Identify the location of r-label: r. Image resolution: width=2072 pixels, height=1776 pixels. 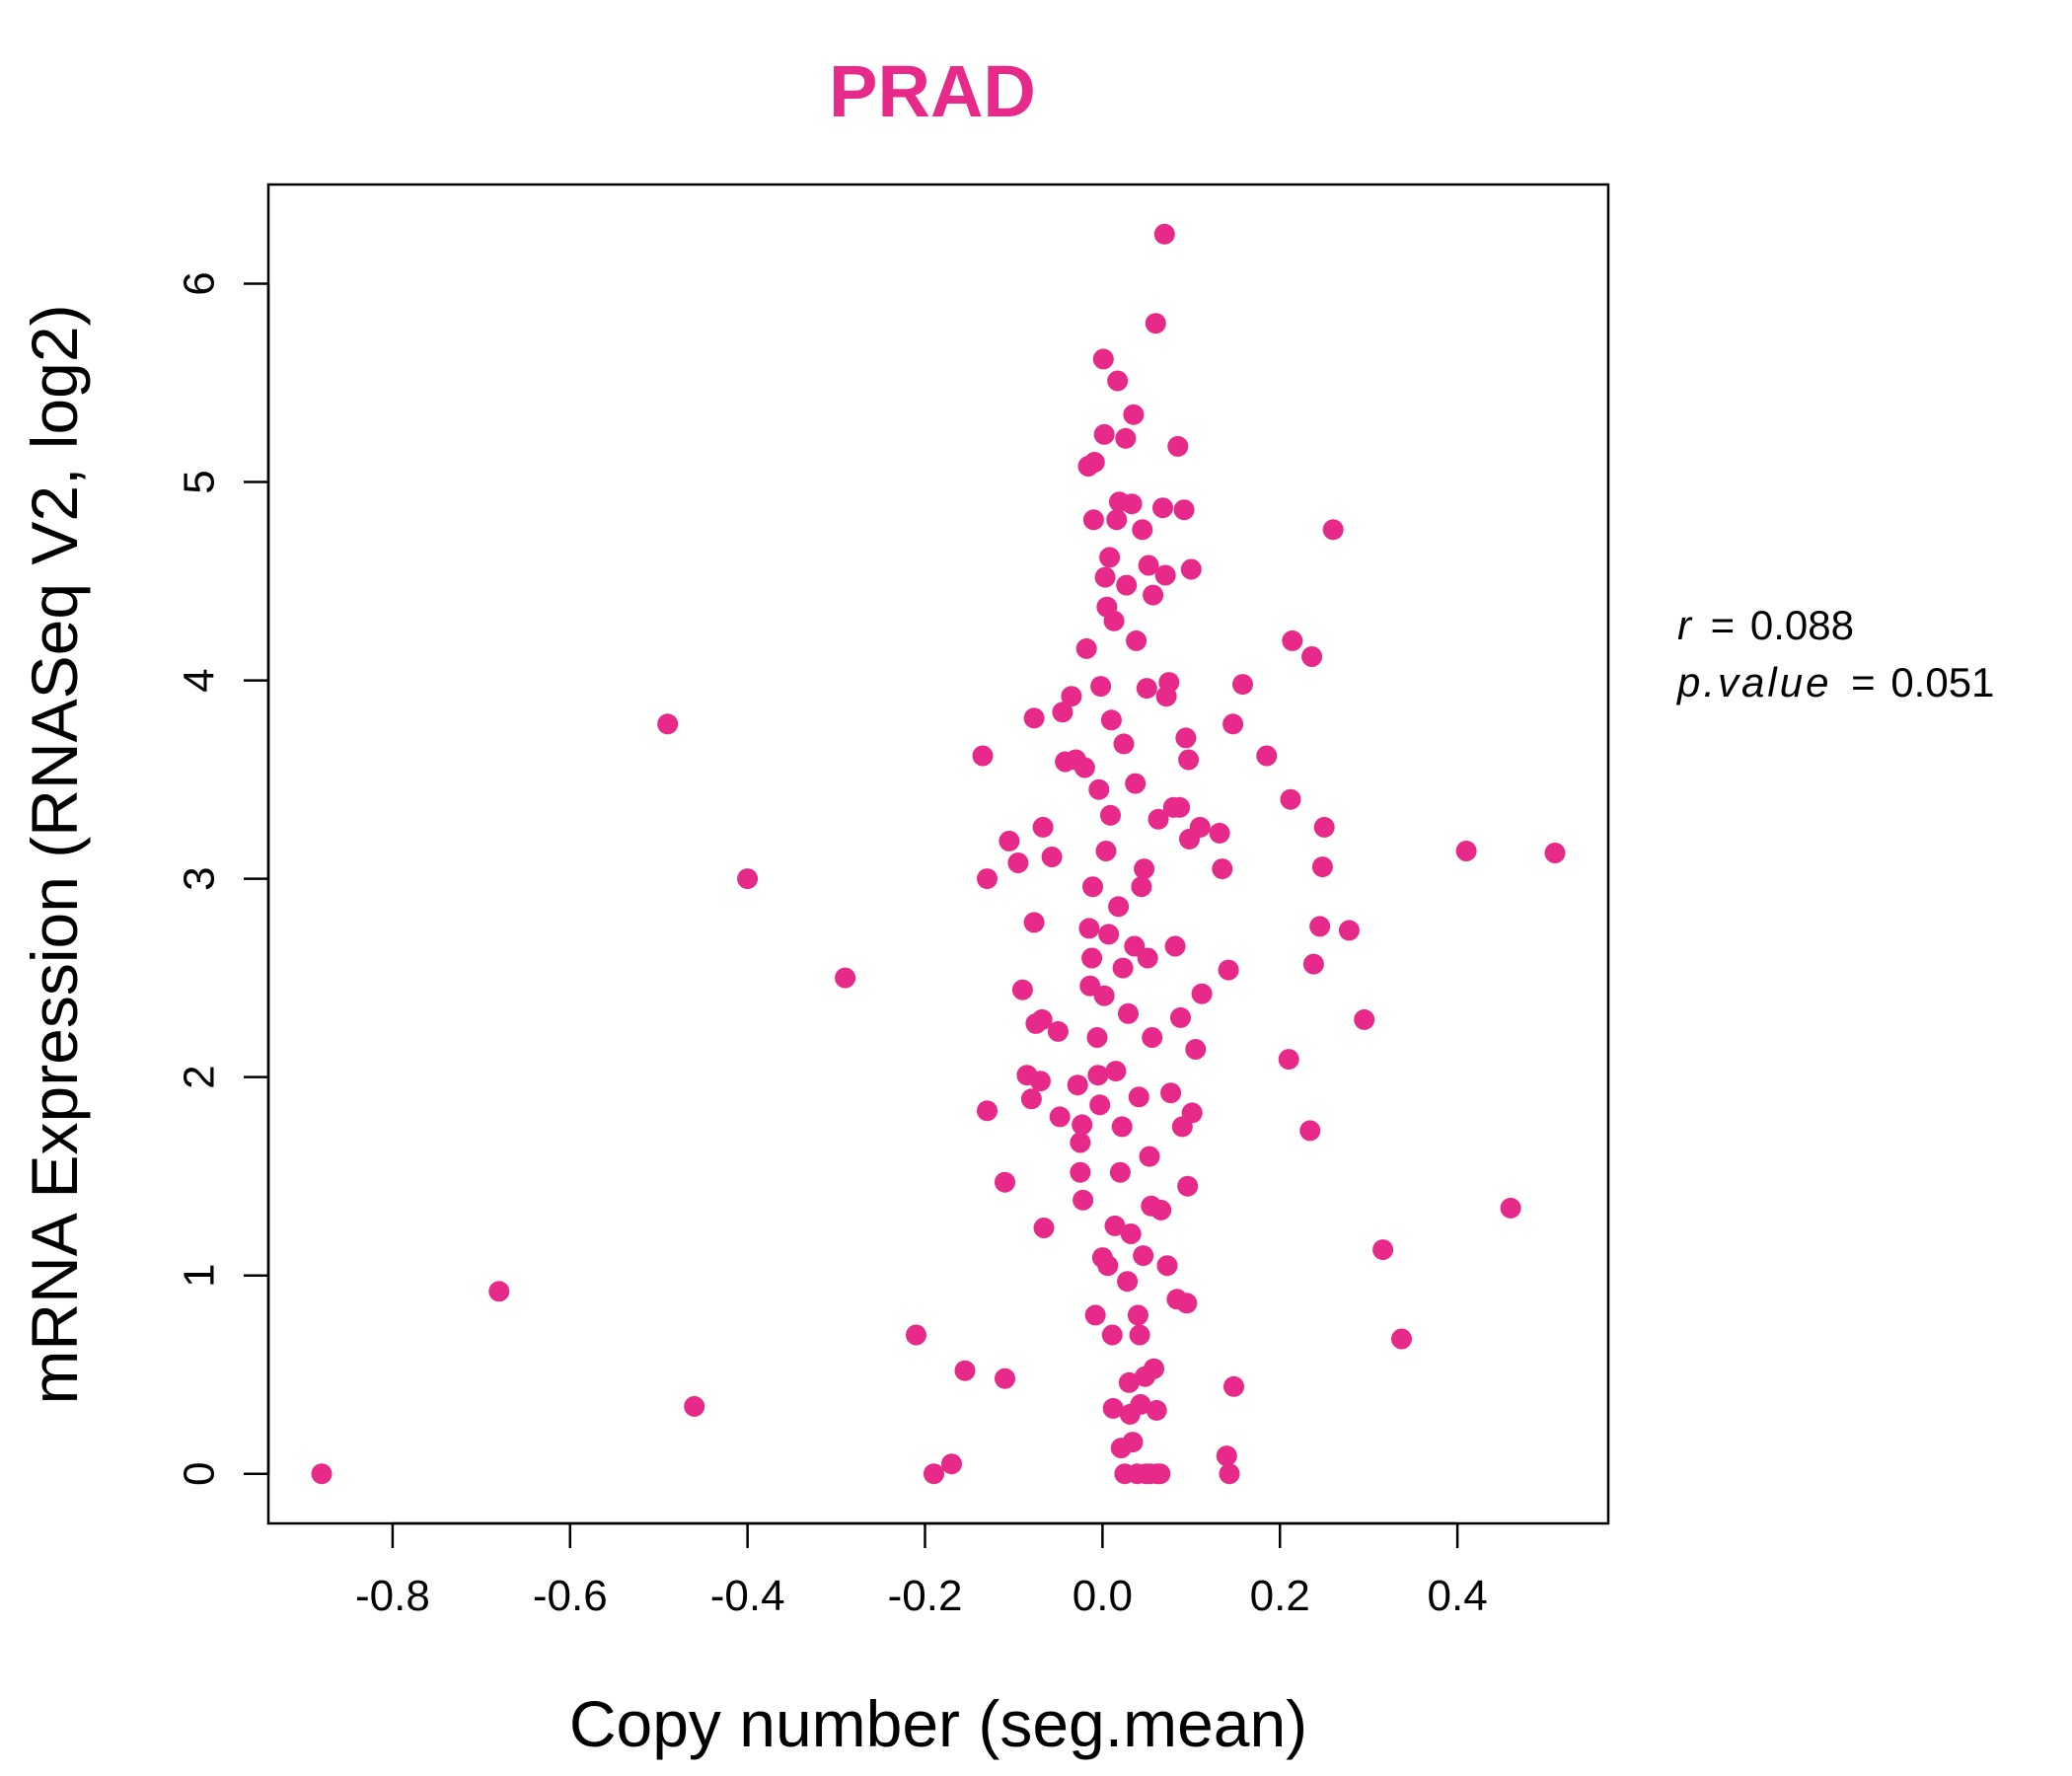
(1685, 625).